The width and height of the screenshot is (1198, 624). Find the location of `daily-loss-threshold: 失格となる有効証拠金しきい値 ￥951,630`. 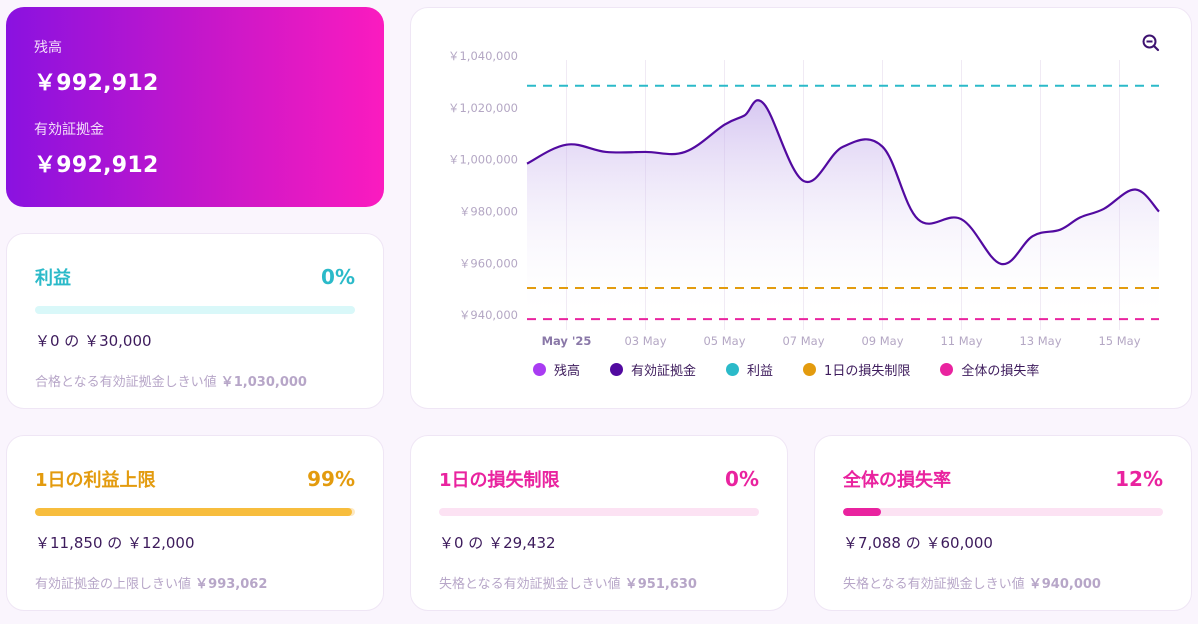

daily-loss-threshold: 失格となる有効証拠金しきい値 ￥951,630 is located at coordinates (599, 582).